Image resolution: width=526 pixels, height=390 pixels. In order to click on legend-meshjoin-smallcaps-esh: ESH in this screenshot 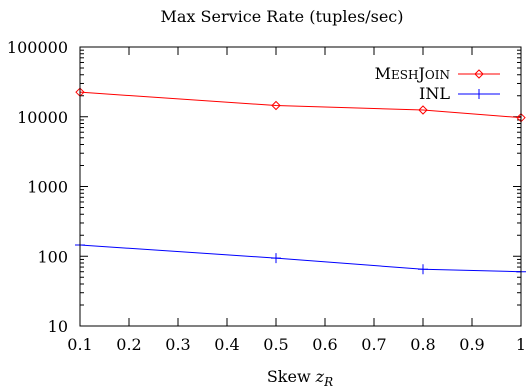, I will do `click(404, 75)`.